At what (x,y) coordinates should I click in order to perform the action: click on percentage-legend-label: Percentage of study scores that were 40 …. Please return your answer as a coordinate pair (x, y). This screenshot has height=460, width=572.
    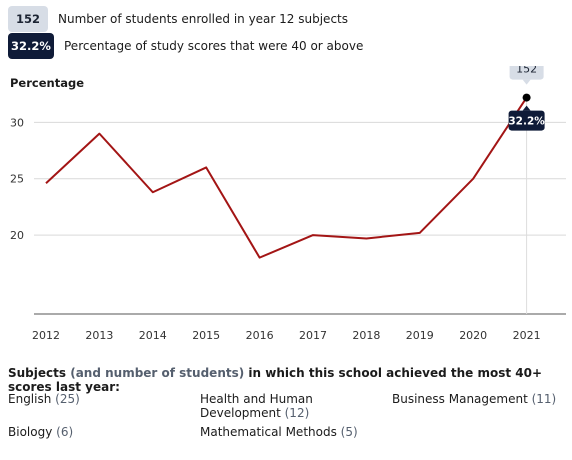
    Looking at the image, I should click on (214, 46).